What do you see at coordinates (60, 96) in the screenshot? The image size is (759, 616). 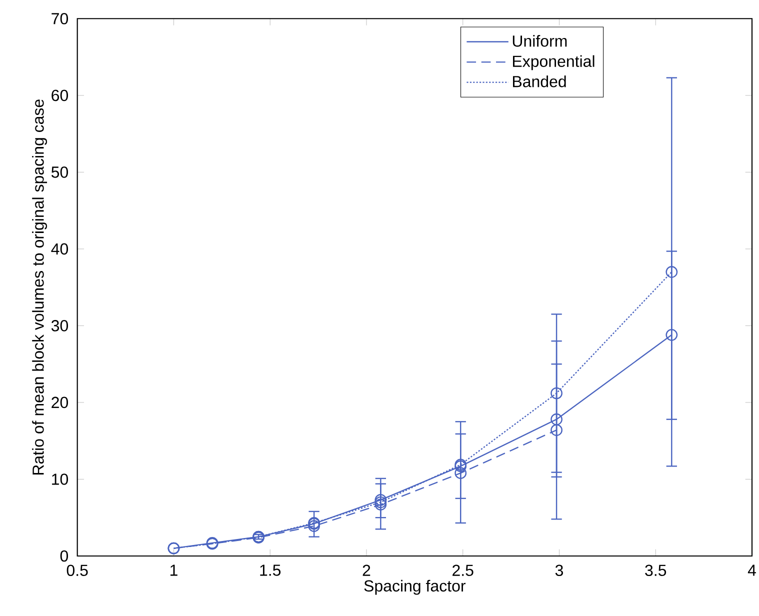 I see `y-tick-label: 60` at bounding box center [60, 96].